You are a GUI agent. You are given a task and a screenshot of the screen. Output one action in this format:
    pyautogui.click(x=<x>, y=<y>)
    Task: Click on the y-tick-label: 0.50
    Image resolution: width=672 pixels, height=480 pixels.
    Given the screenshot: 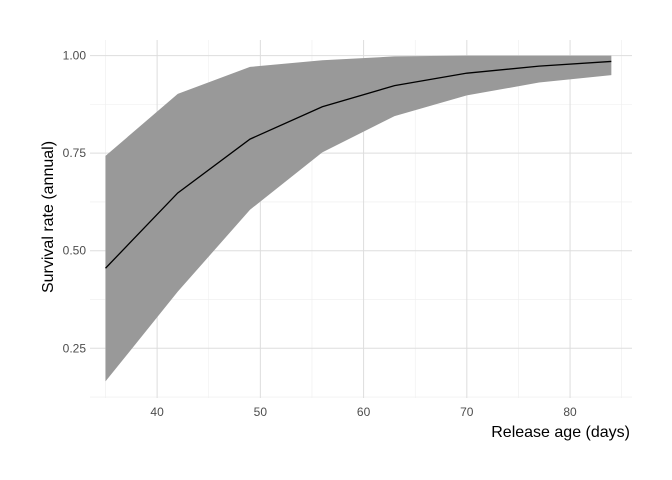 What is the action you would take?
    pyautogui.click(x=75, y=251)
    